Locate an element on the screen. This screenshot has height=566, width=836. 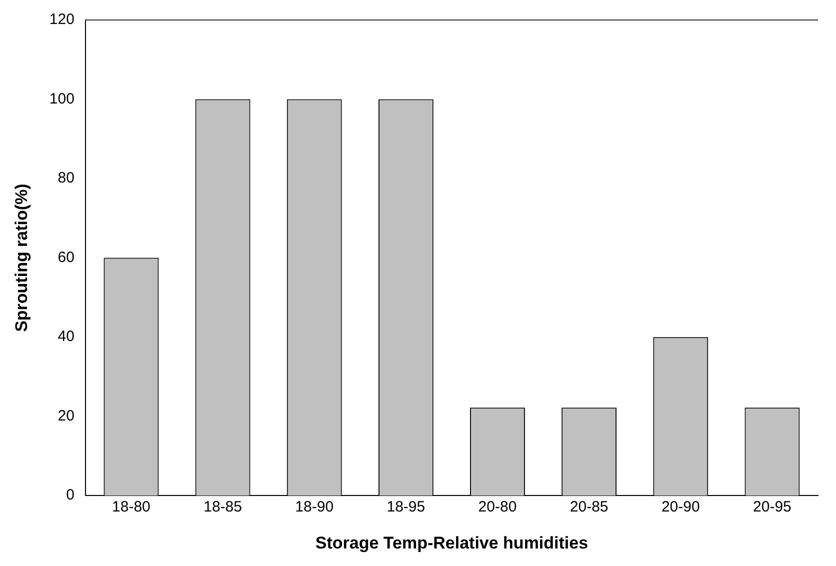
y-tick-label: 40 is located at coordinates (66, 337).